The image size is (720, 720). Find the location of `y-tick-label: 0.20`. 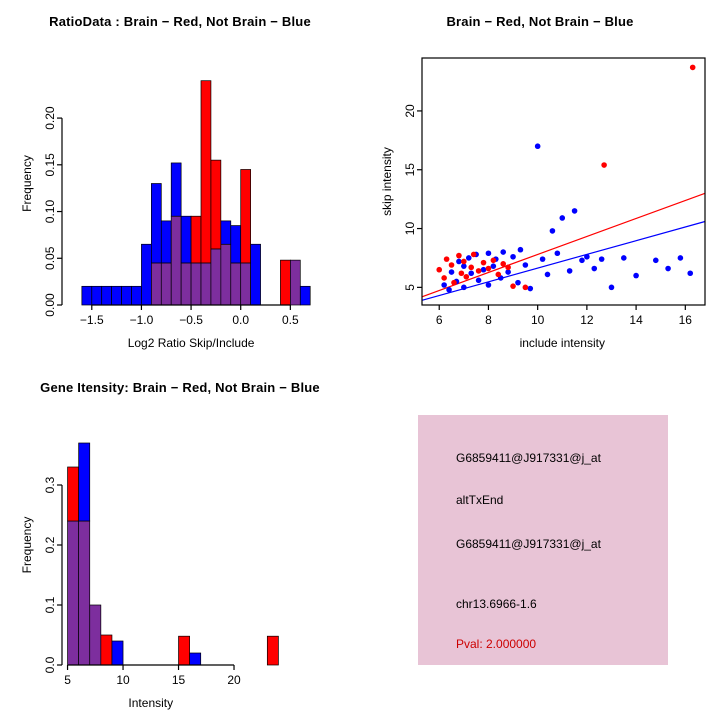

y-tick-label: 0.20 is located at coordinates (50, 118).